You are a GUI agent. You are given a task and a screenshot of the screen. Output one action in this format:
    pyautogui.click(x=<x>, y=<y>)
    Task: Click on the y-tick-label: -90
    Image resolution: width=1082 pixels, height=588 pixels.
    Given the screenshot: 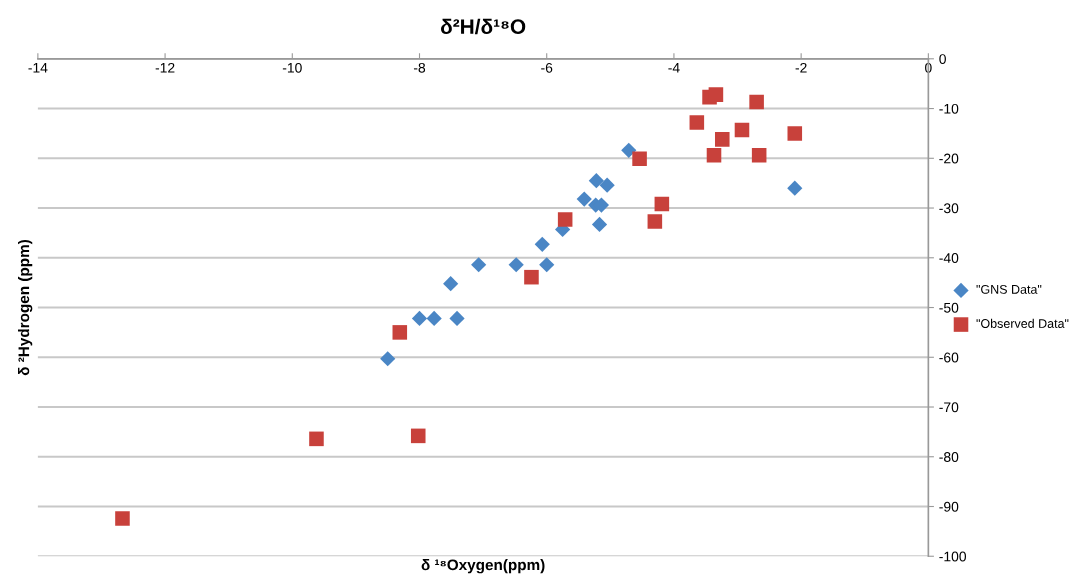 What is the action you would take?
    pyautogui.click(x=949, y=506)
    